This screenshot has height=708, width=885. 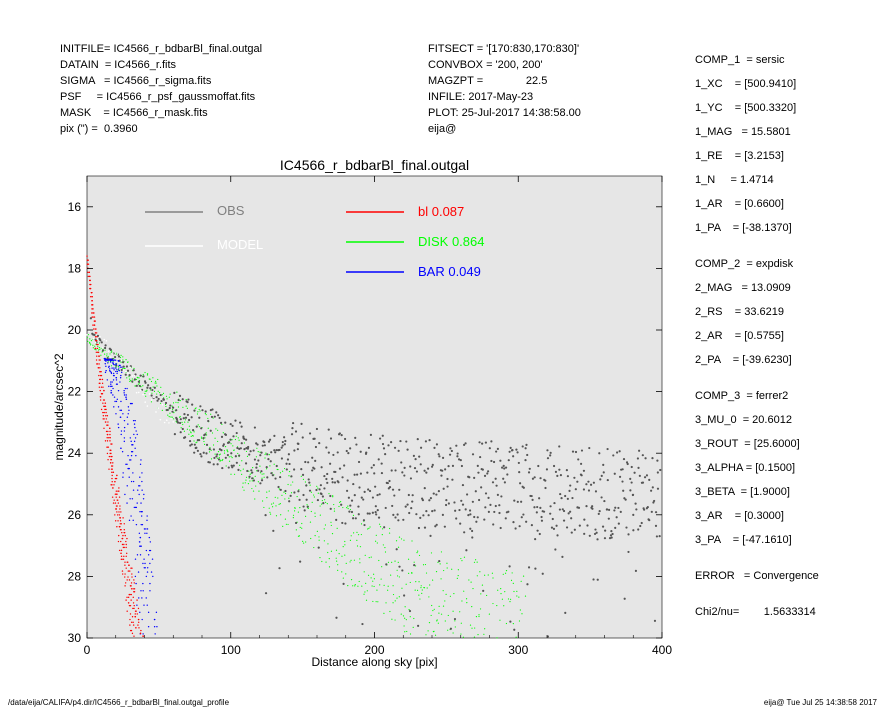 I want to click on y-axis-label: magnitude/arcsec^2, so click(x=59, y=406).